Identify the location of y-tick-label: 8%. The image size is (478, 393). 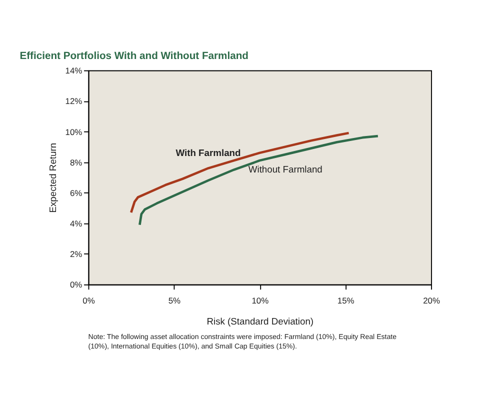
(76, 162).